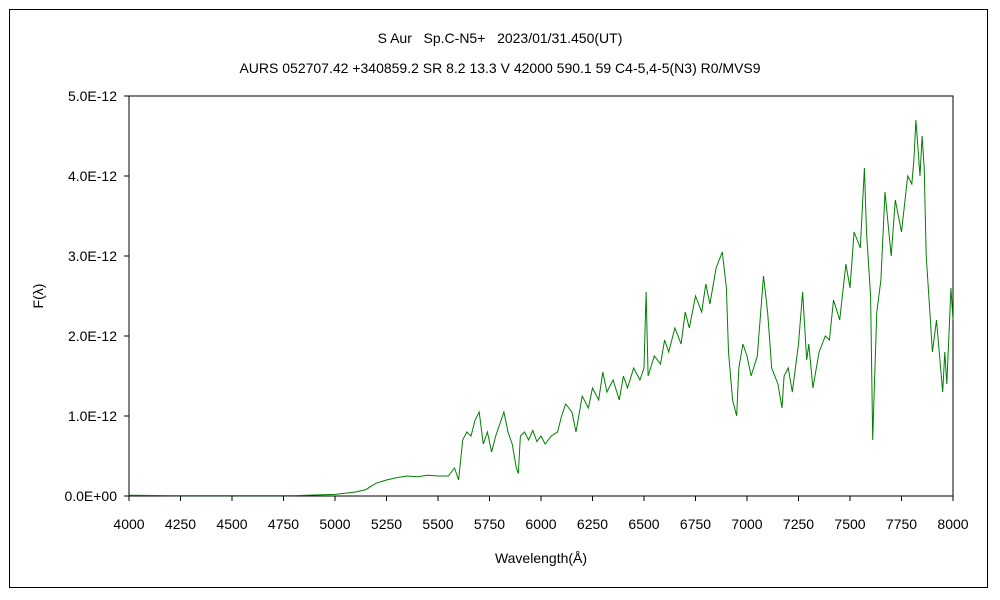  I want to click on x-tick-label: 6500, so click(643, 524).